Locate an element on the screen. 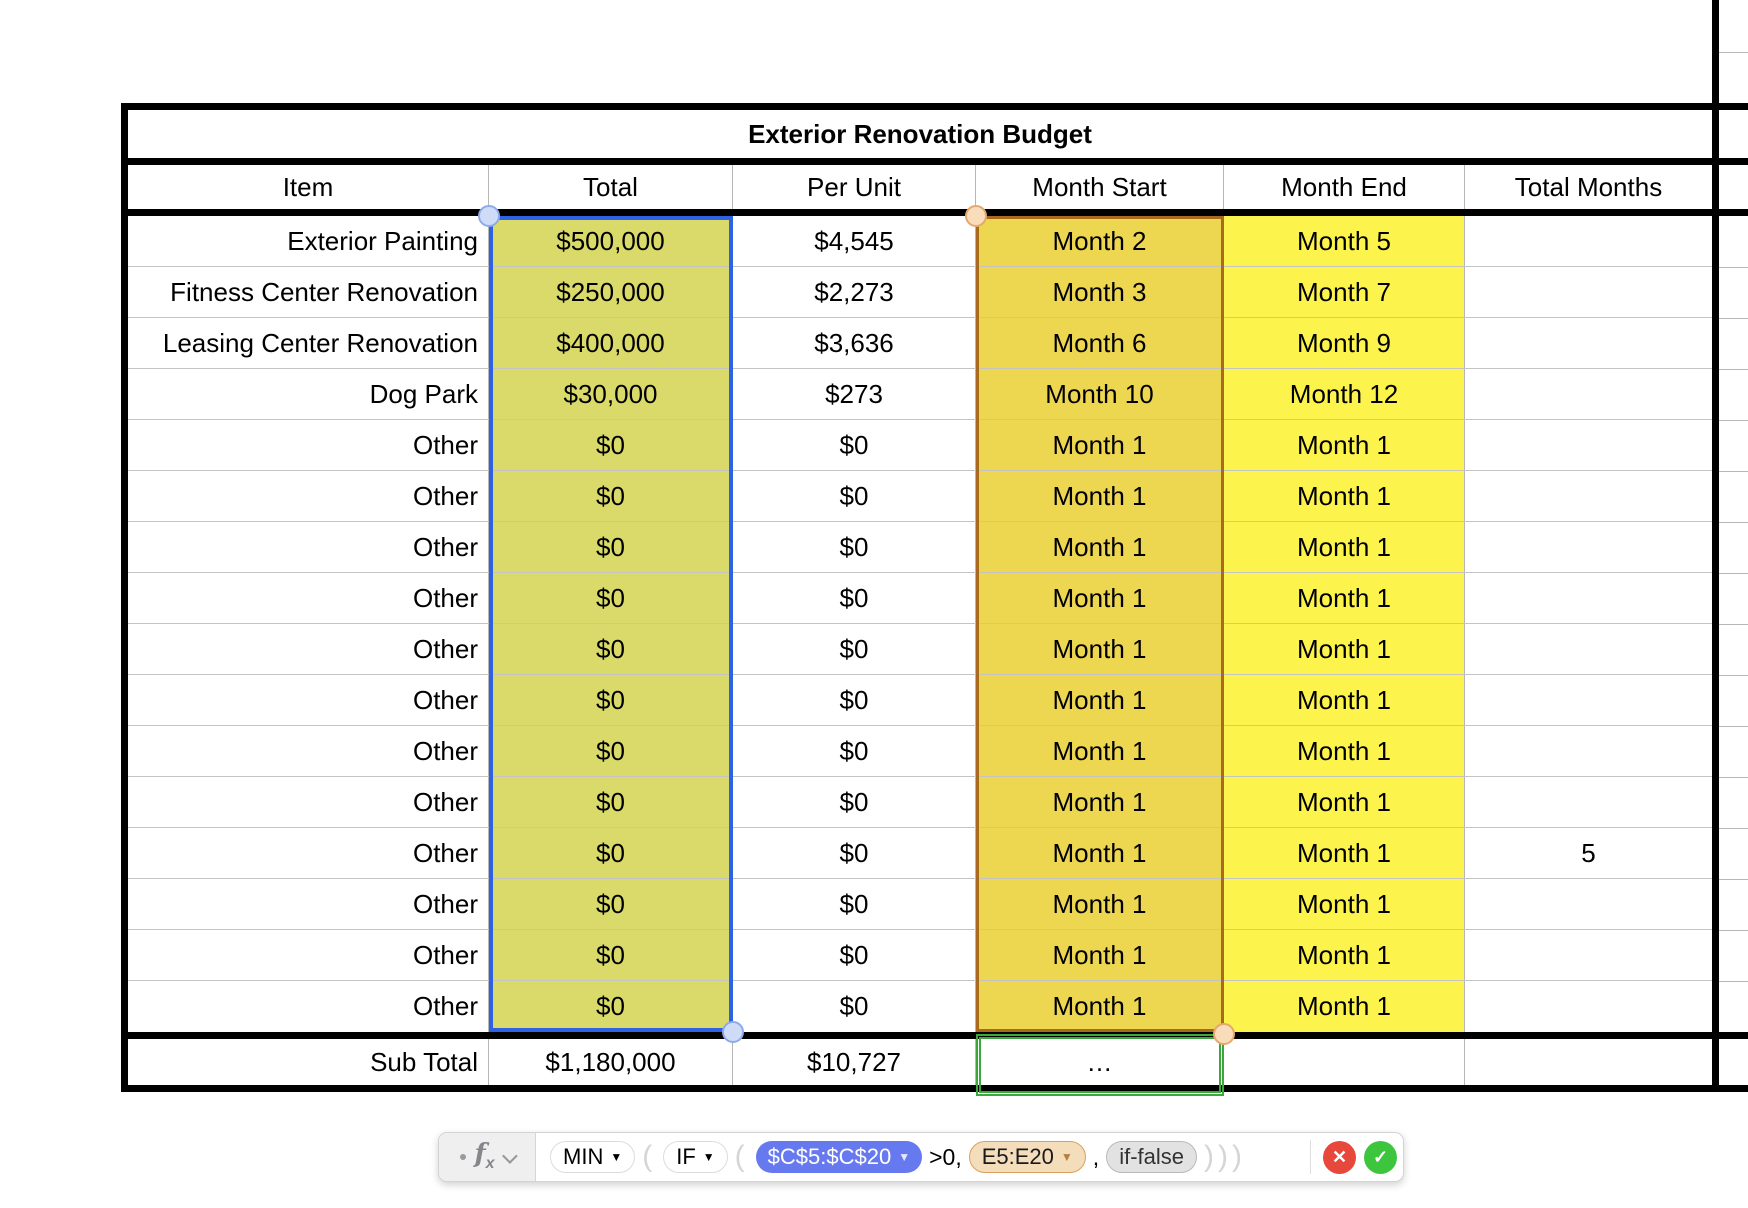  cell-total: $400,000 is located at coordinates (611, 343).